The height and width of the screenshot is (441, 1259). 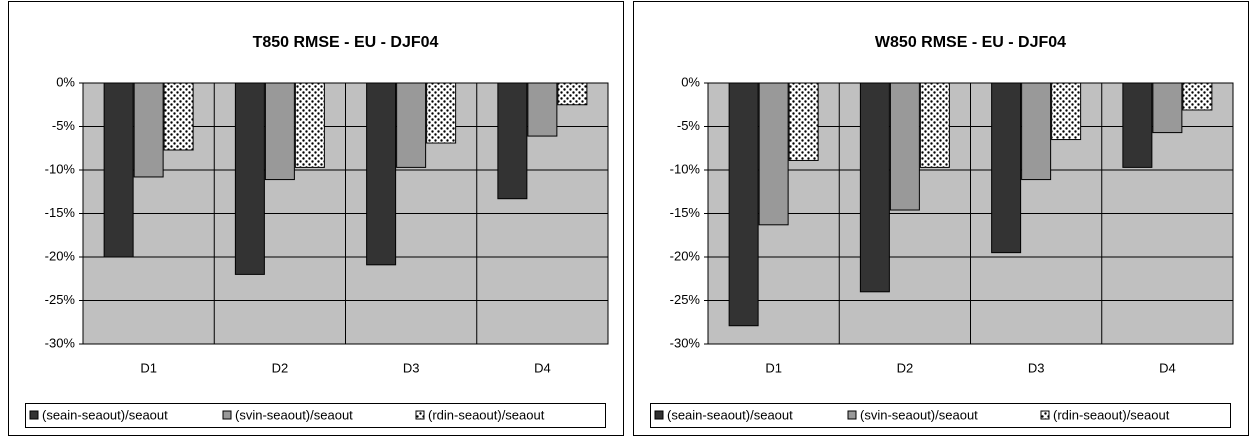 I want to click on chart-title: W850 RMSE - EU - DJF04, so click(x=970, y=42).